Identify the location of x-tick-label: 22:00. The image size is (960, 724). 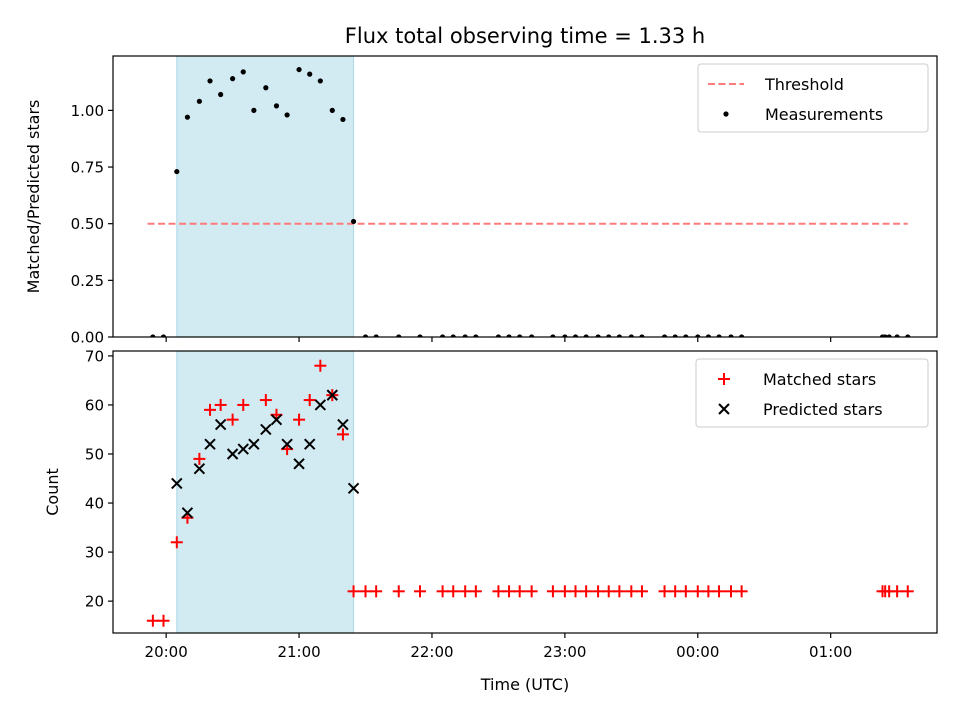
(431, 652).